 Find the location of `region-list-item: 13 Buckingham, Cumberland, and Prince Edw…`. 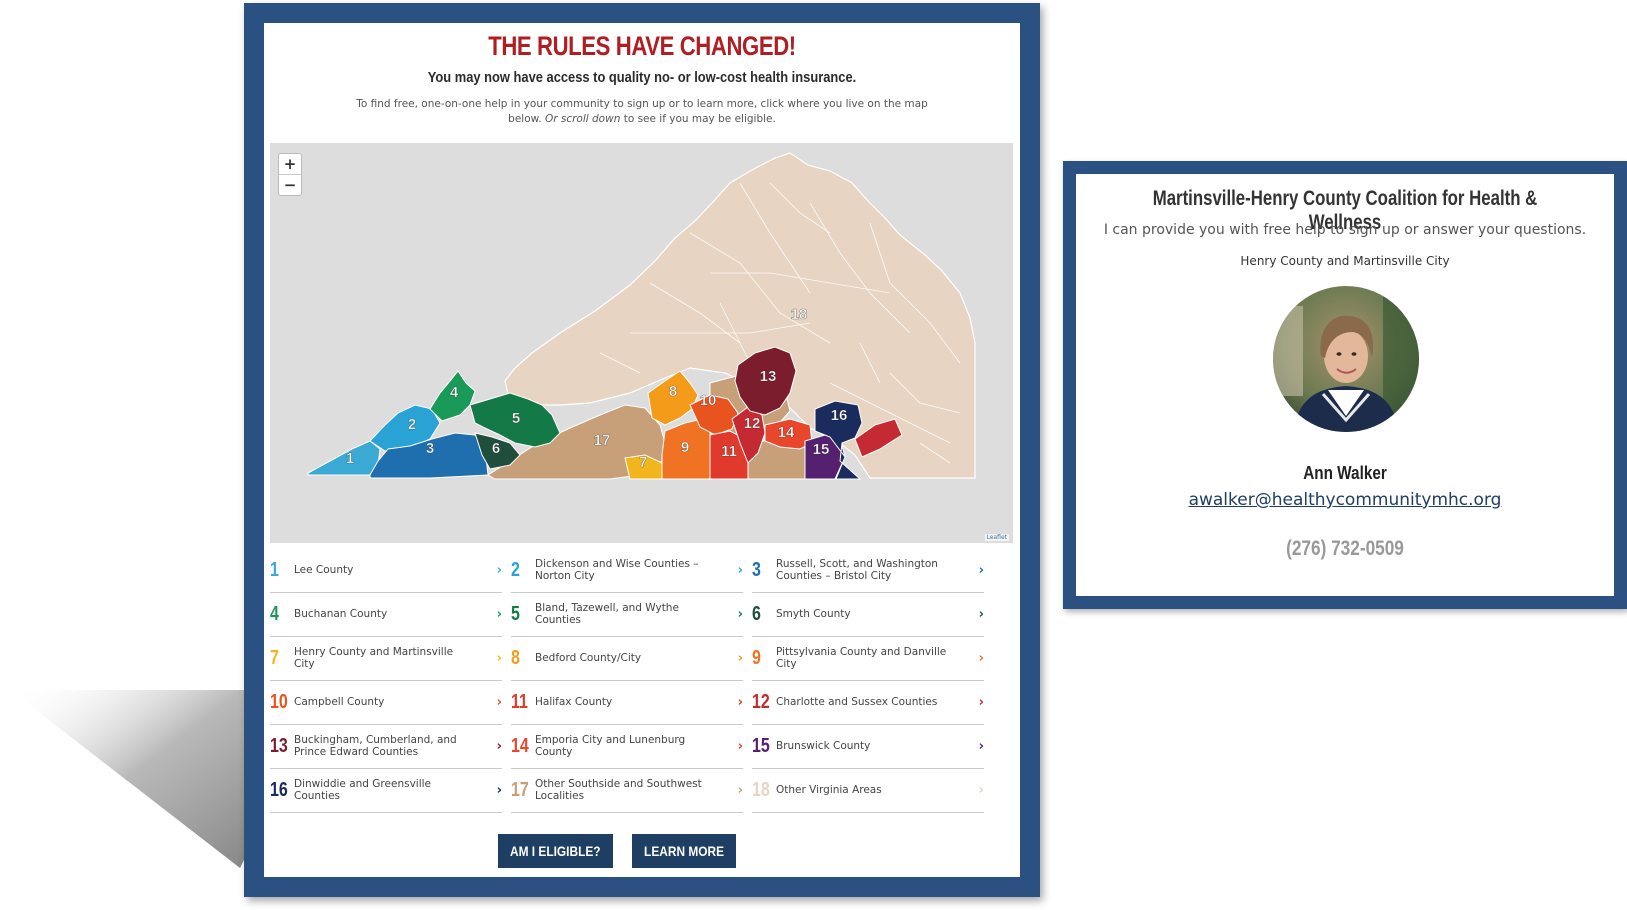

region-list-item: 13 Buckingham, Cumberland, and Prince Edw… is located at coordinates (386, 746).